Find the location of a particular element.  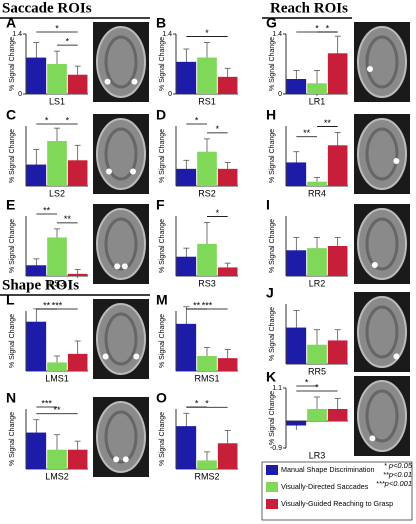

panel-letter: E is located at coordinates (10, 205).